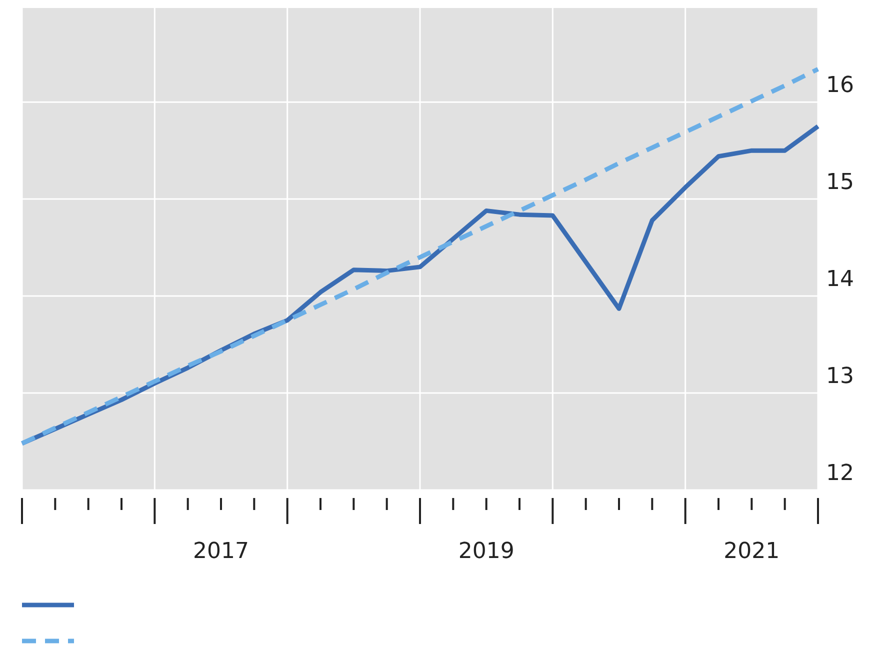 The width and height of the screenshot is (876, 657). Describe the element at coordinates (486, 551) in the screenshot. I see `x-tick-label: 2019` at that location.